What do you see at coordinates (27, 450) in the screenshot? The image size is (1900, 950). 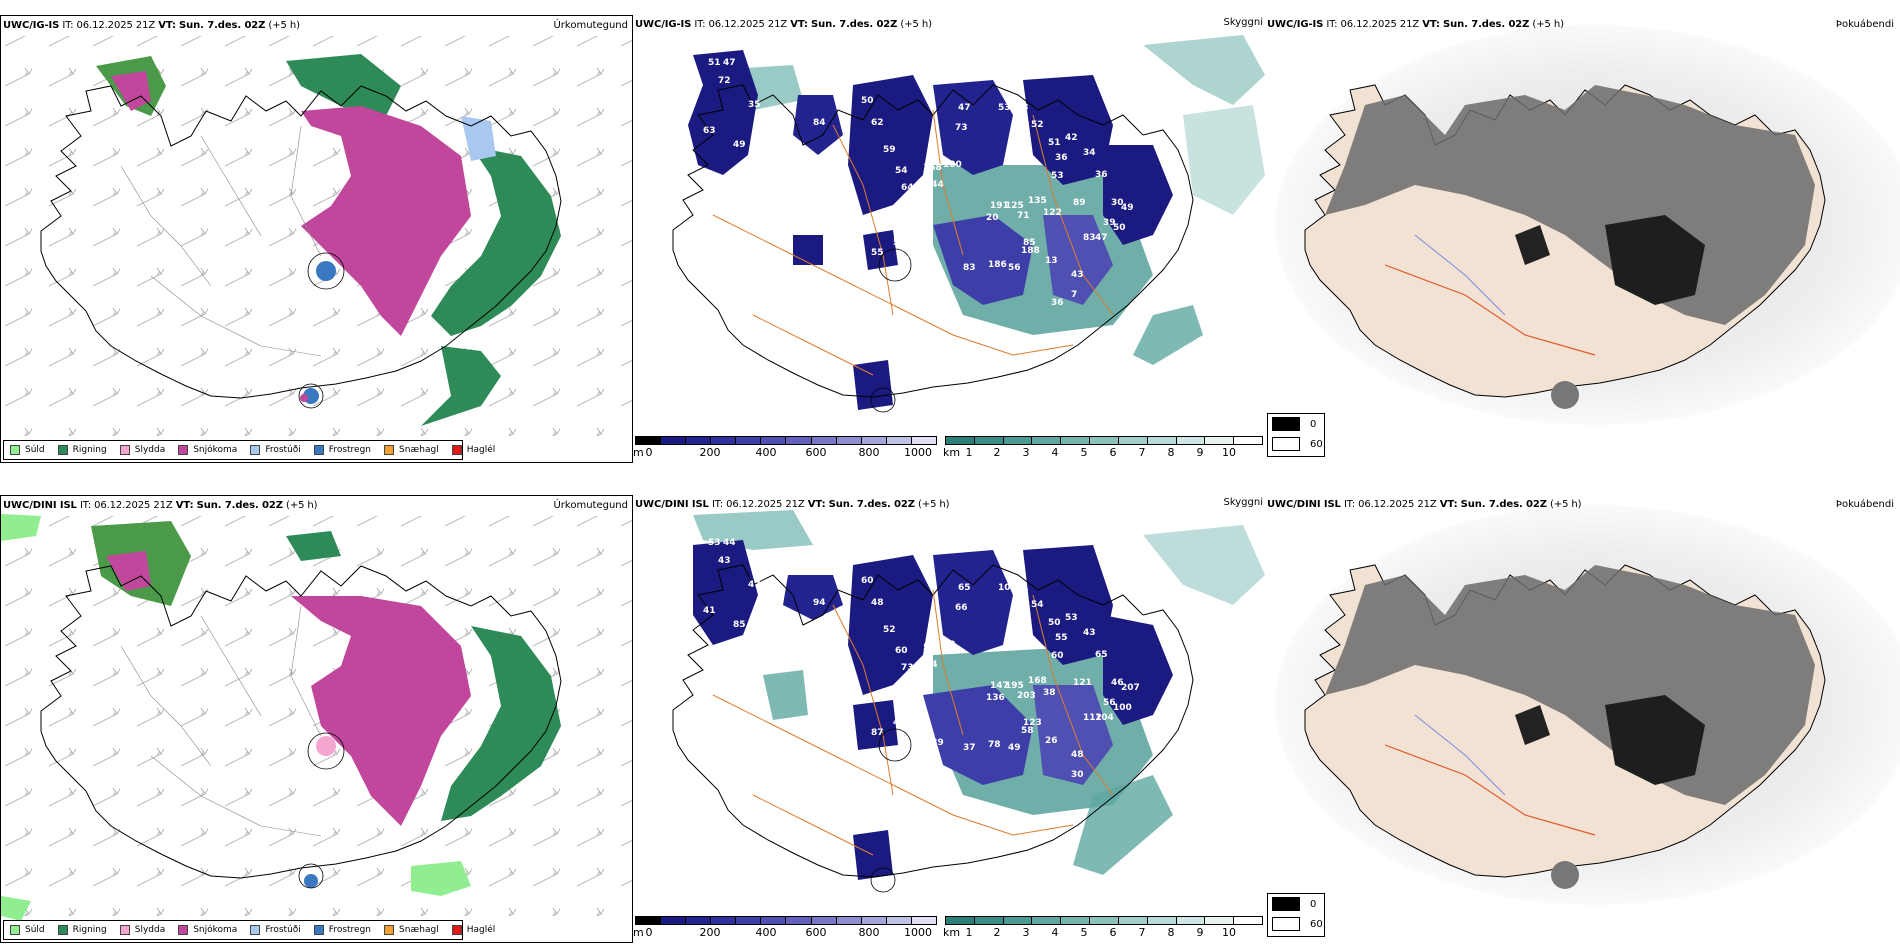 I see `legend-item: Súld` at bounding box center [27, 450].